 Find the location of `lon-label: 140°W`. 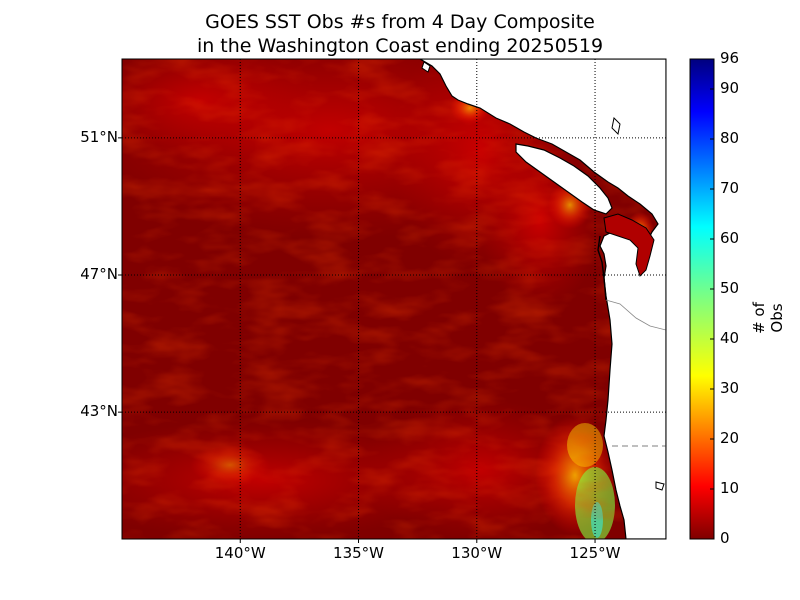

lon-label: 140°W is located at coordinates (240, 553).